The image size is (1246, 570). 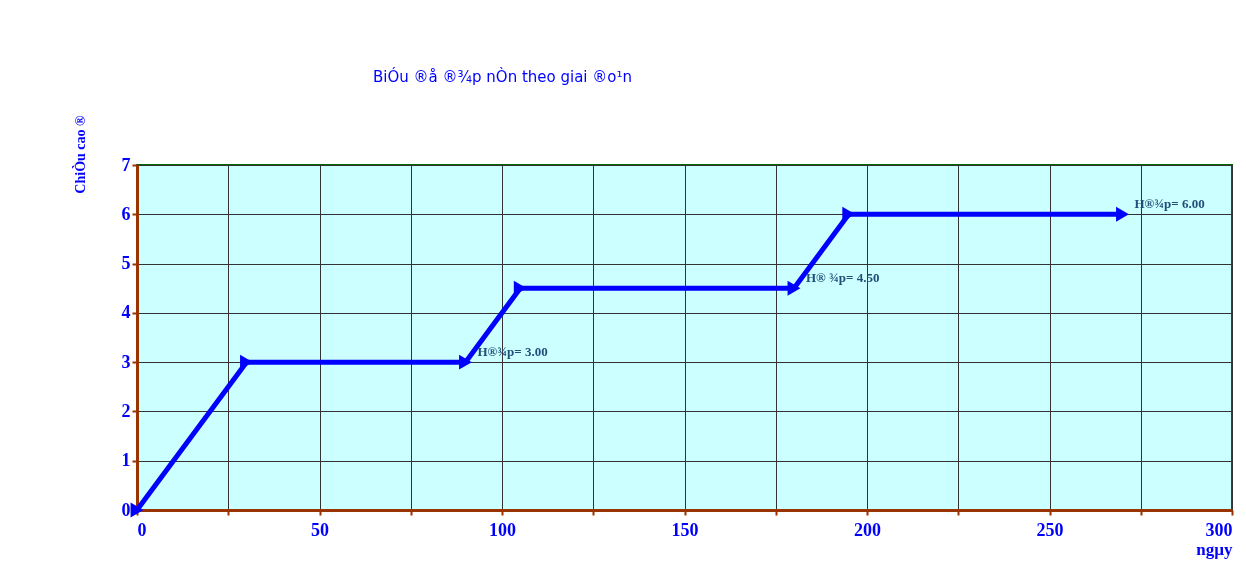 What do you see at coordinates (1050, 529) in the screenshot?
I see `x-tick-label: 250` at bounding box center [1050, 529].